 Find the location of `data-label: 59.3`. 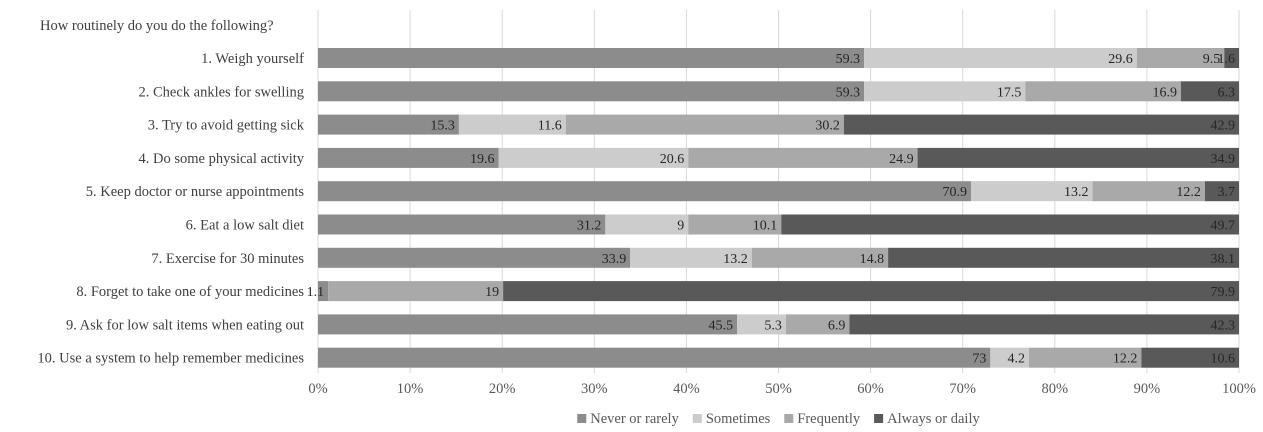

data-label: 59.3 is located at coordinates (848, 59).